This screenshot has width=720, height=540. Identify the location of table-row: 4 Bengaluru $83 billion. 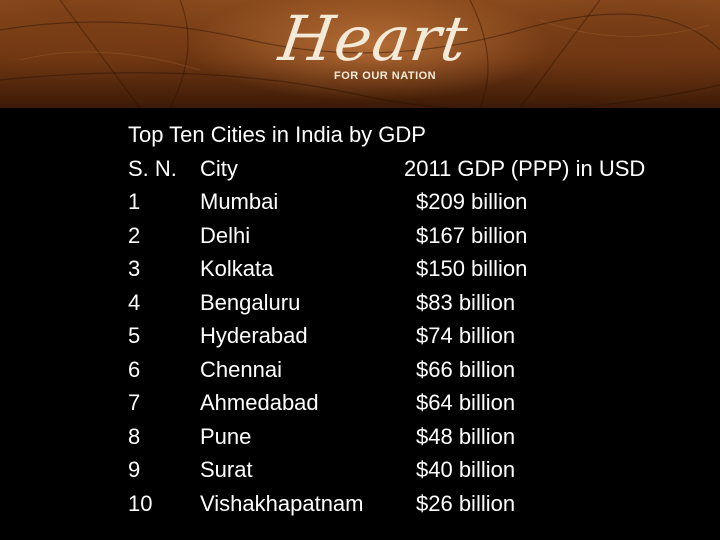
(418, 303).